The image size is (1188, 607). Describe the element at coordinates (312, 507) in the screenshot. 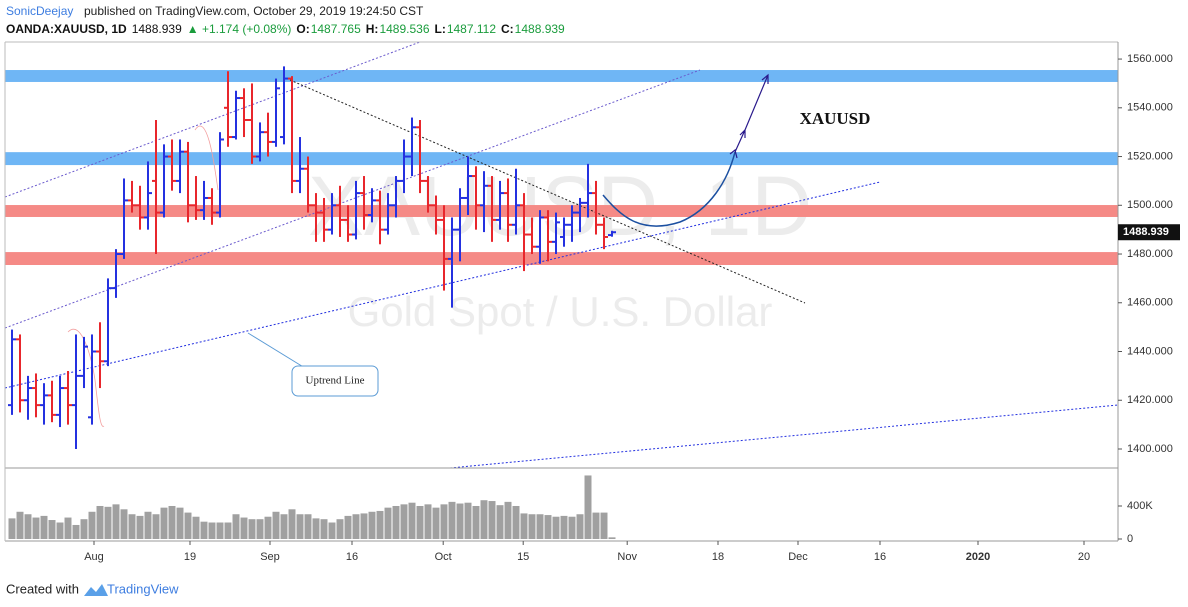

I see `volume-bars` at that location.